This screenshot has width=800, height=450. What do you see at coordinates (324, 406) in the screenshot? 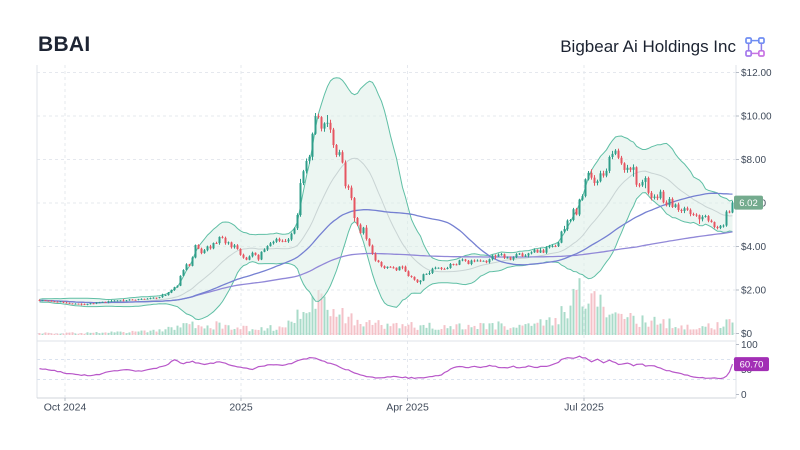
I see `time-axis-labels: Oct 2024 2025 Apr 2025 Jul 2025` at bounding box center [324, 406].